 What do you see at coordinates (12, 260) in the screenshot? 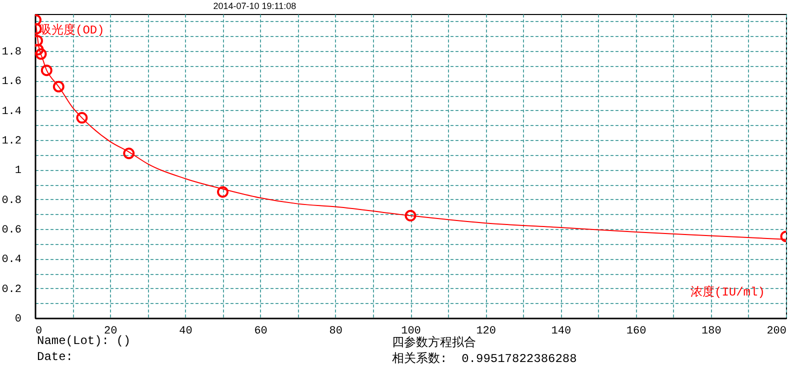
I see `y-tick-label: 0.4` at bounding box center [12, 260].